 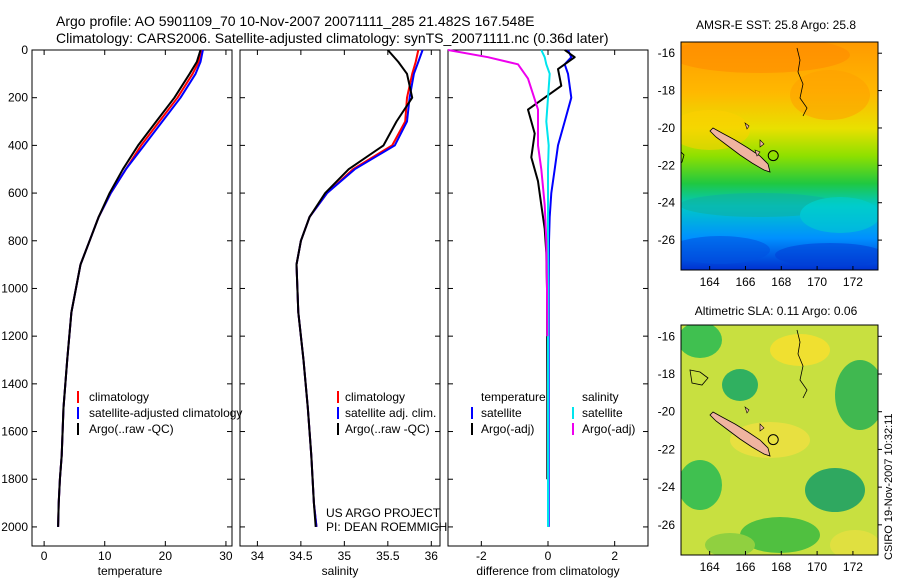 I want to click on sst-lon-label: 170, so click(x=817, y=282).